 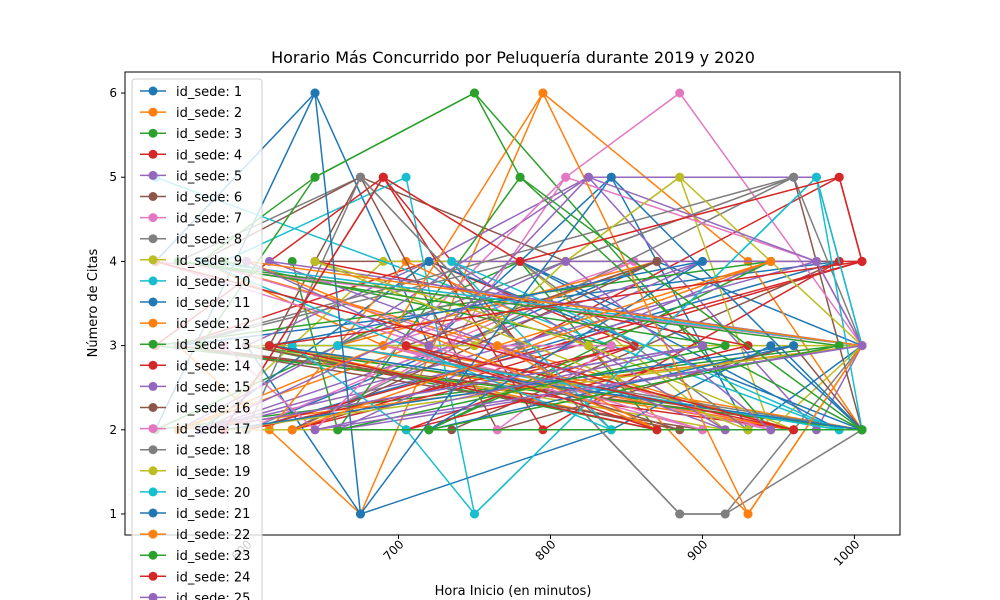 What do you see at coordinates (213, 324) in the screenshot?
I see `legend-entry-label: id_sede: 12` at bounding box center [213, 324].